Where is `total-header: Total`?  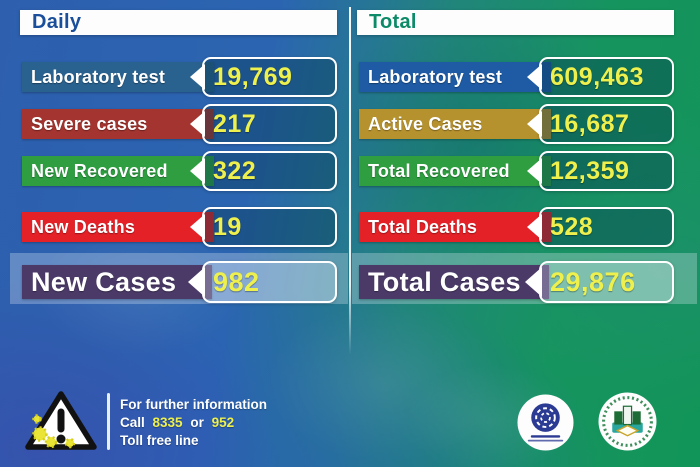
total-header: Total is located at coordinates (515, 22).